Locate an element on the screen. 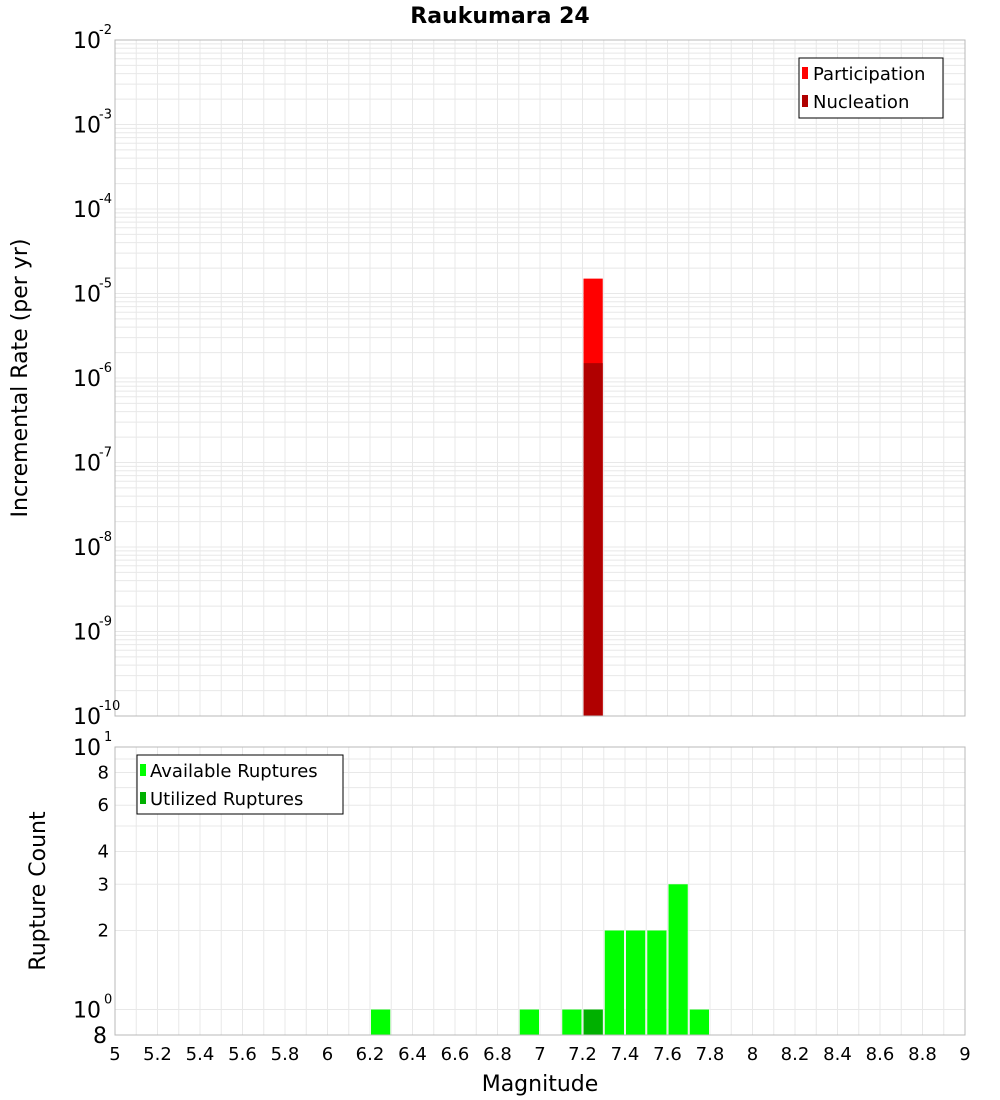 This screenshot has width=1000, height=1100. x-tick-label: 6.6 is located at coordinates (455, 1054).